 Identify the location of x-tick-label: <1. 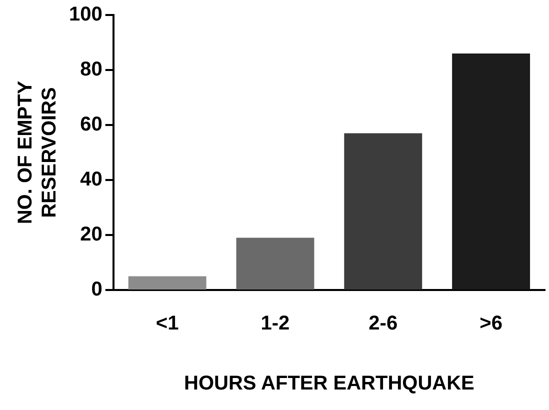
(167, 323).